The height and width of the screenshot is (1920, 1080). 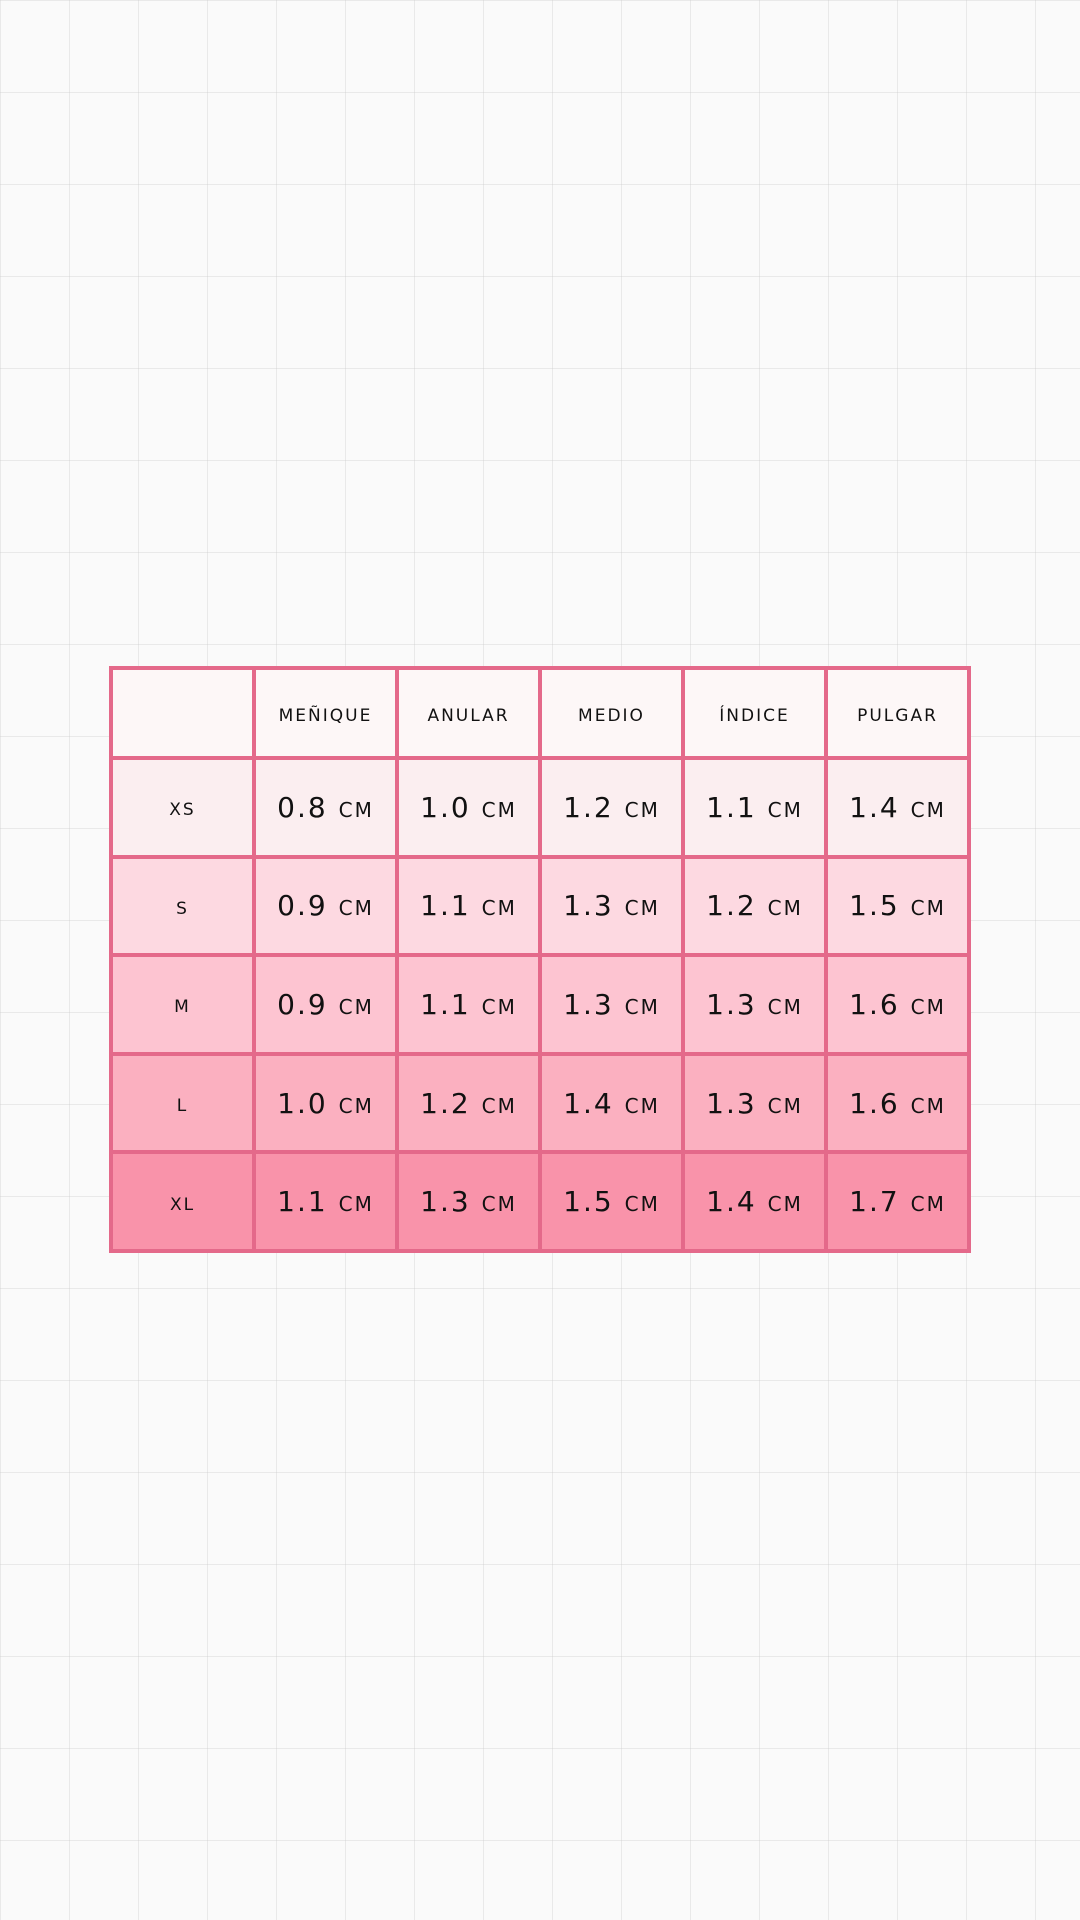 What do you see at coordinates (611, 713) in the screenshot?
I see `header-medio: Medio` at bounding box center [611, 713].